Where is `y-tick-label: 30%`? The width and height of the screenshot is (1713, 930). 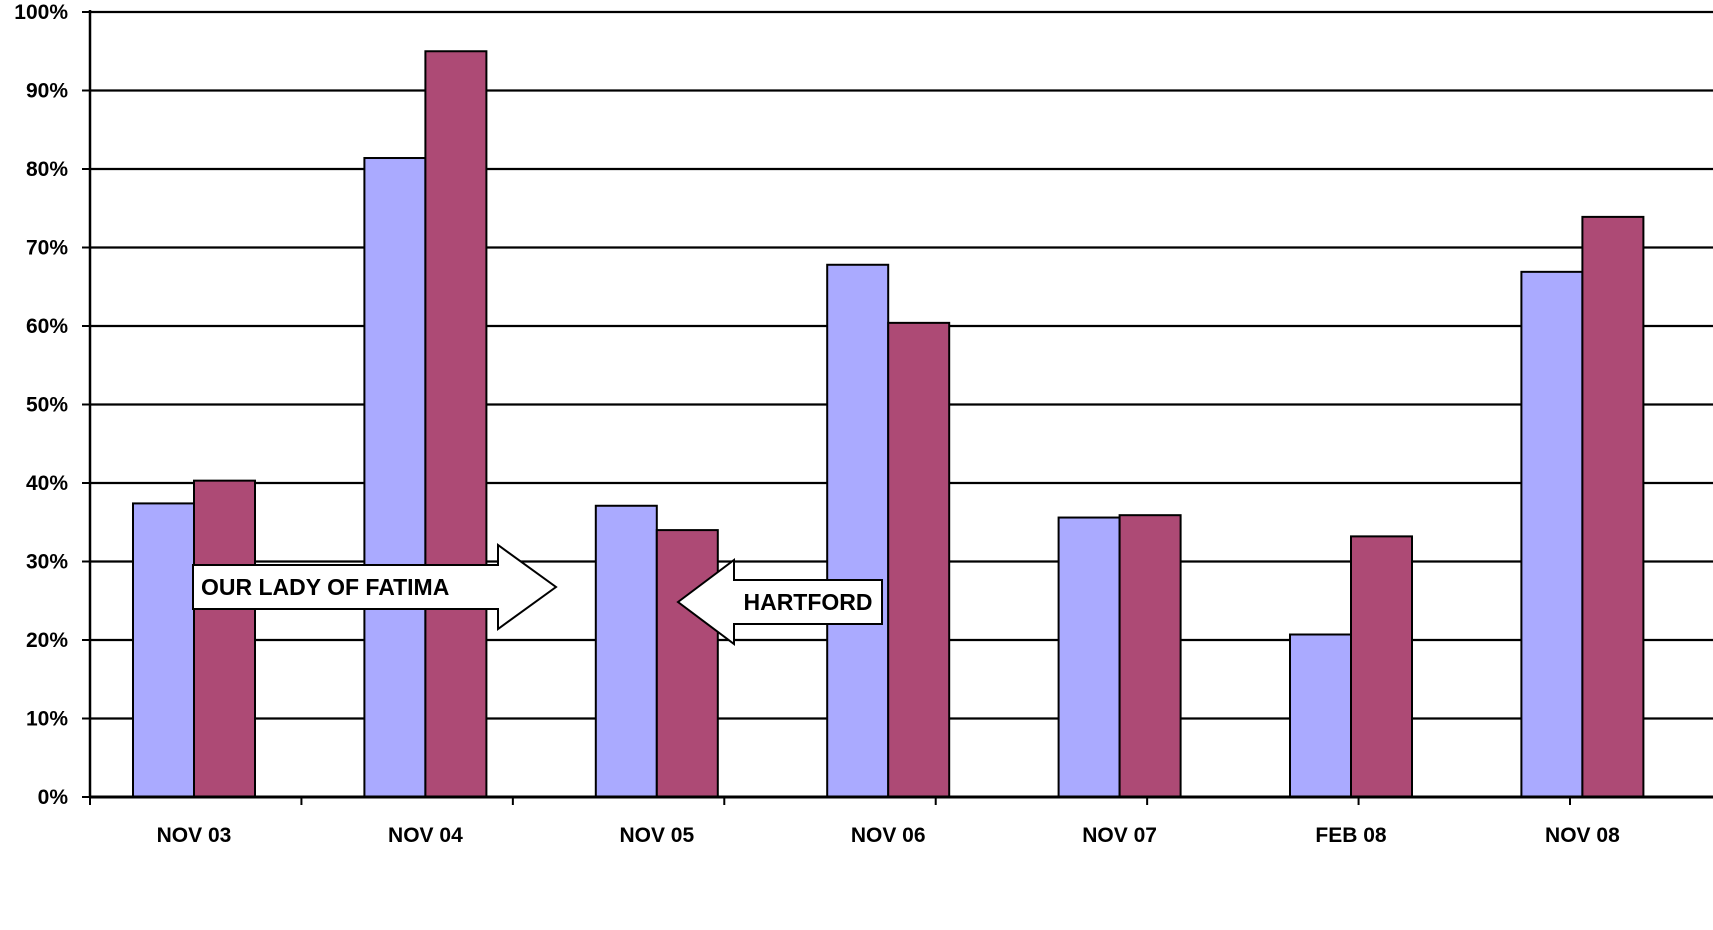
y-tick-label: 30% is located at coordinates (47, 562).